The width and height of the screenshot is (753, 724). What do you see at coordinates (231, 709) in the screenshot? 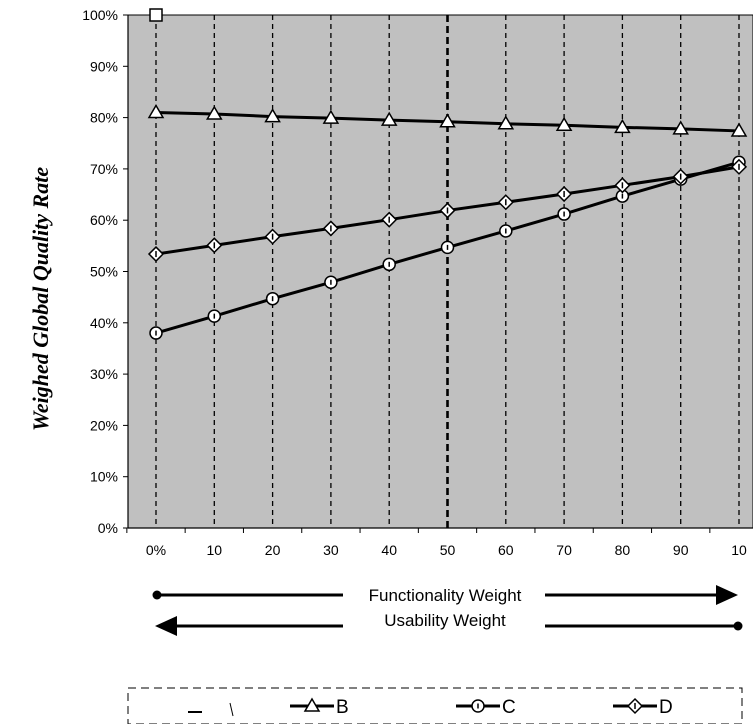
I see `legend-a-fragment` at bounding box center [231, 709].